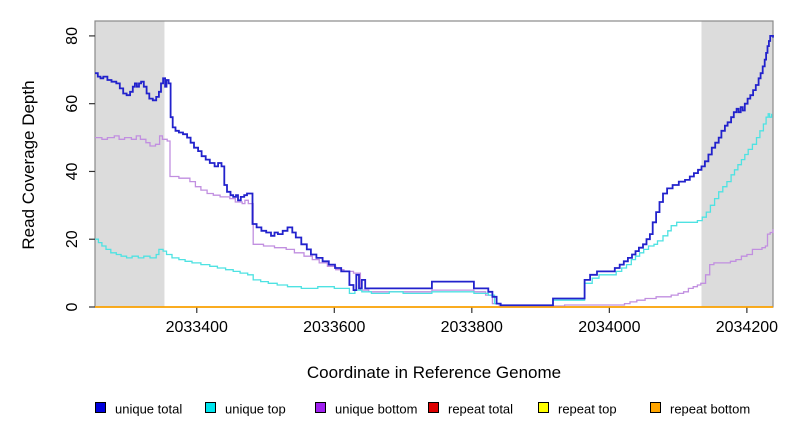  I want to click on x-axis-tick-label: 2033600, so click(334, 327).